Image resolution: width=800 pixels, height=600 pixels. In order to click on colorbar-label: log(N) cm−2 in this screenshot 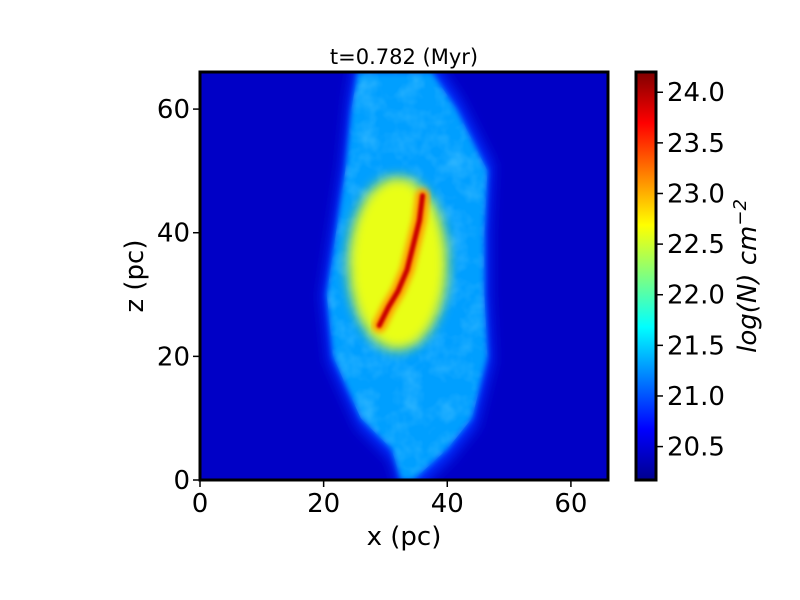, I will do `click(746, 276)`.